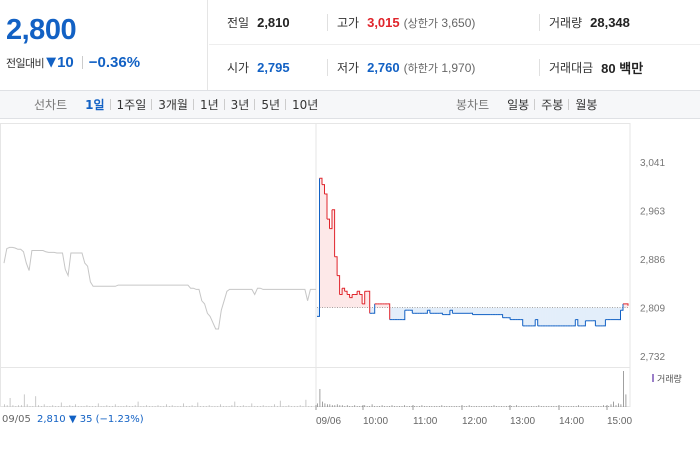 The image size is (700, 450). What do you see at coordinates (375, 421) in the screenshot?
I see `x-tick-label: 10:00` at bounding box center [375, 421].